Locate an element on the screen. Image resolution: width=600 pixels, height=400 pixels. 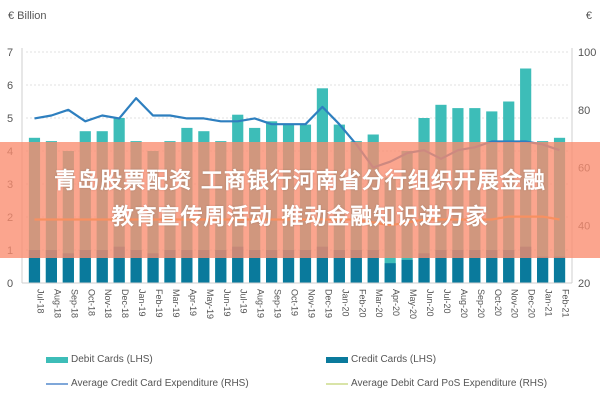
avg-credit-line-swatch-icon is located at coordinates (57, 383).